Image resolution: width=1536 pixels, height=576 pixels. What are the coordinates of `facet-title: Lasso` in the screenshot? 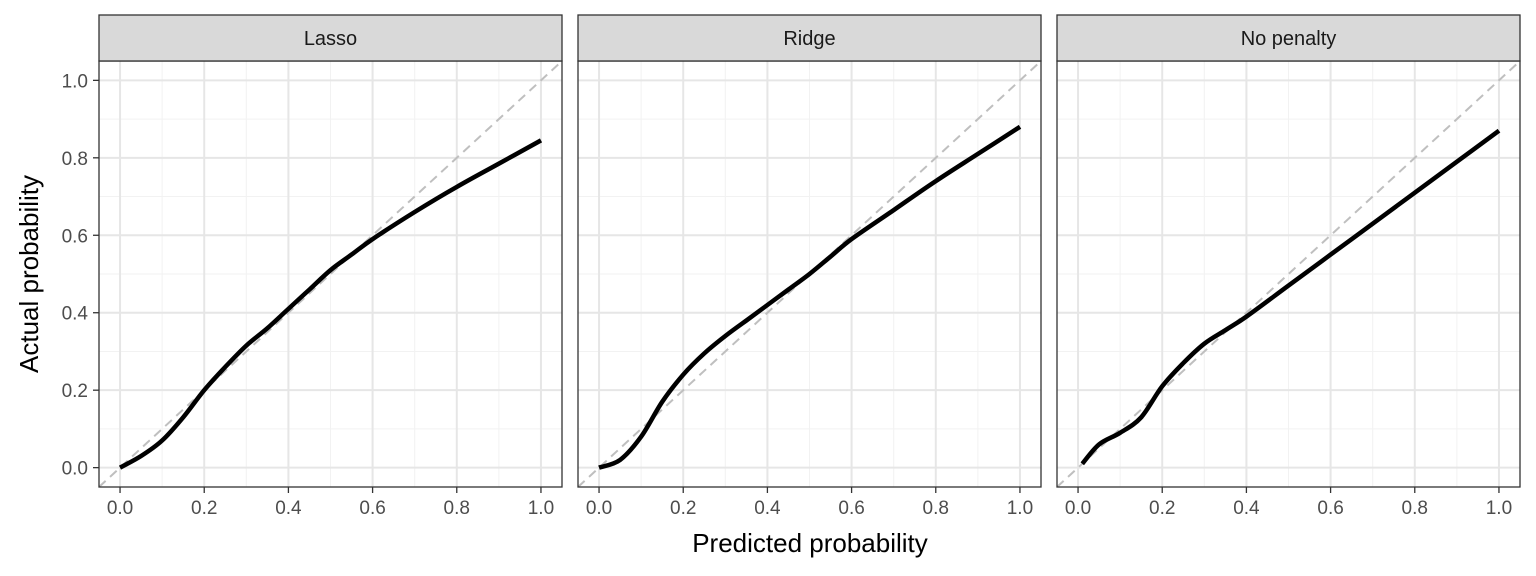 It's located at (330, 39).